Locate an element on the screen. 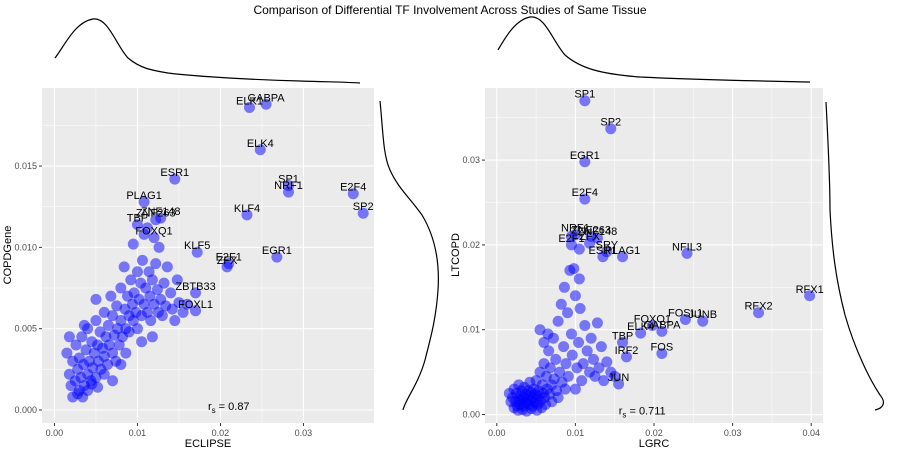 The height and width of the screenshot is (450, 900). point-label: SRY is located at coordinates (607, 246).